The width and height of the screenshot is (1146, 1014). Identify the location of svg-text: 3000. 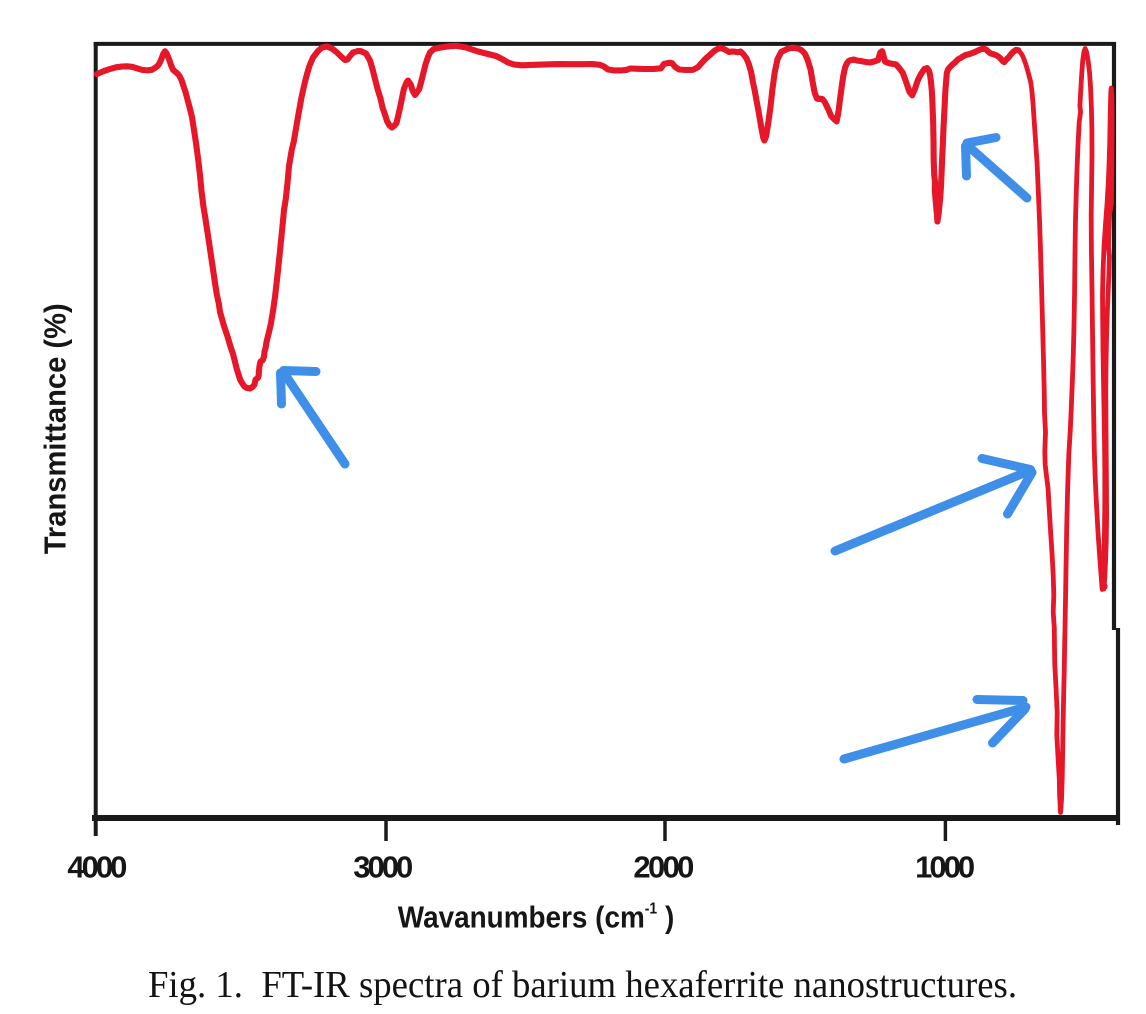
(383, 867).